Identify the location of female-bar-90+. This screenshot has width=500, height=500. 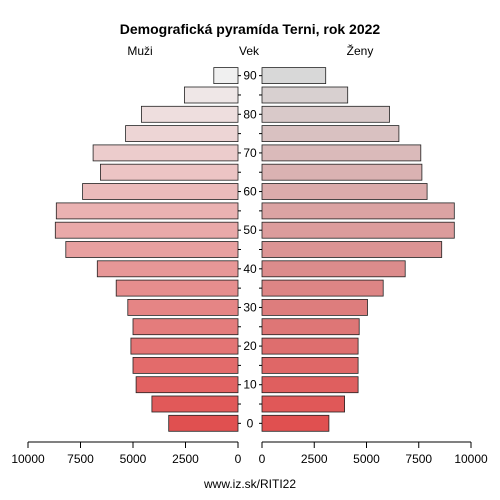
(294, 75).